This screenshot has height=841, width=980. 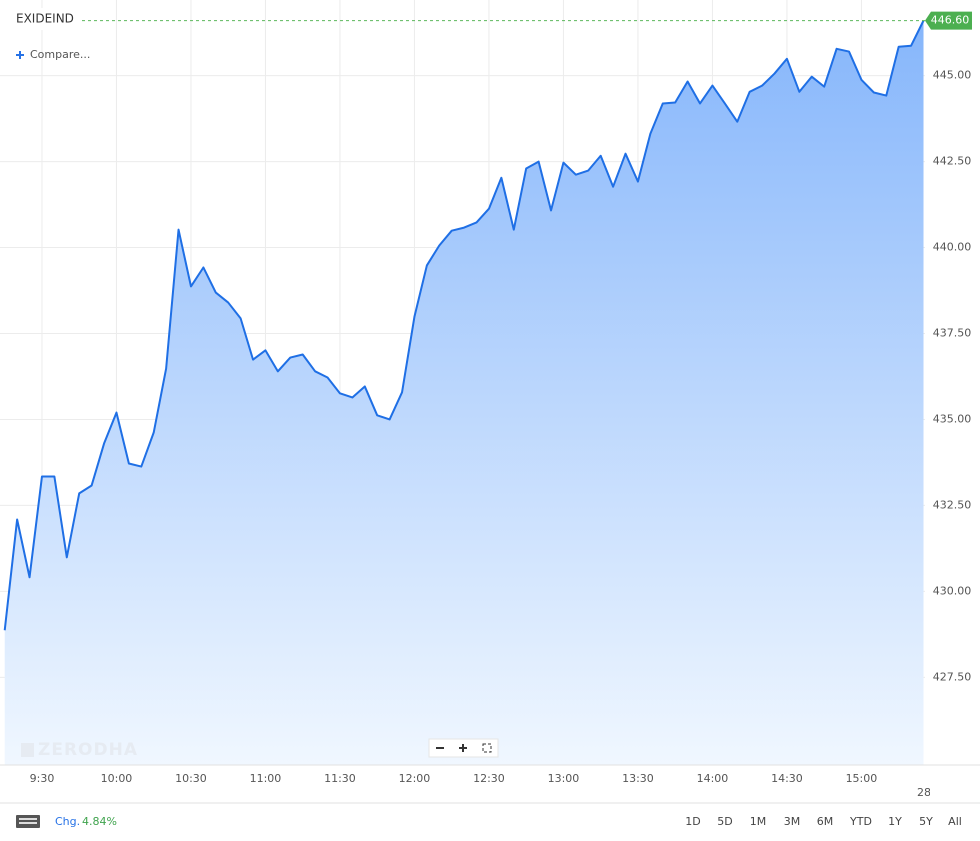 What do you see at coordinates (955, 821) in the screenshot?
I see `range-button: All` at bounding box center [955, 821].